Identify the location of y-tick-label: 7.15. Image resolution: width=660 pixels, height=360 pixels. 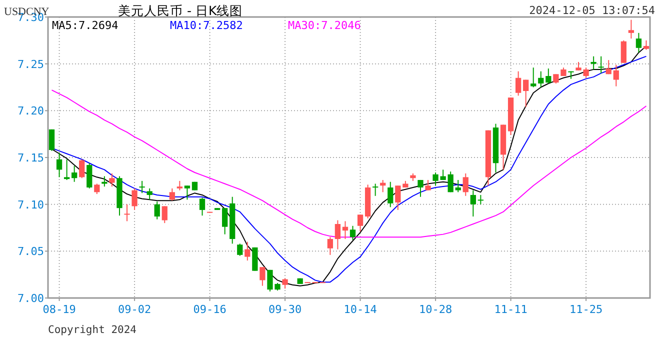
(31, 158).